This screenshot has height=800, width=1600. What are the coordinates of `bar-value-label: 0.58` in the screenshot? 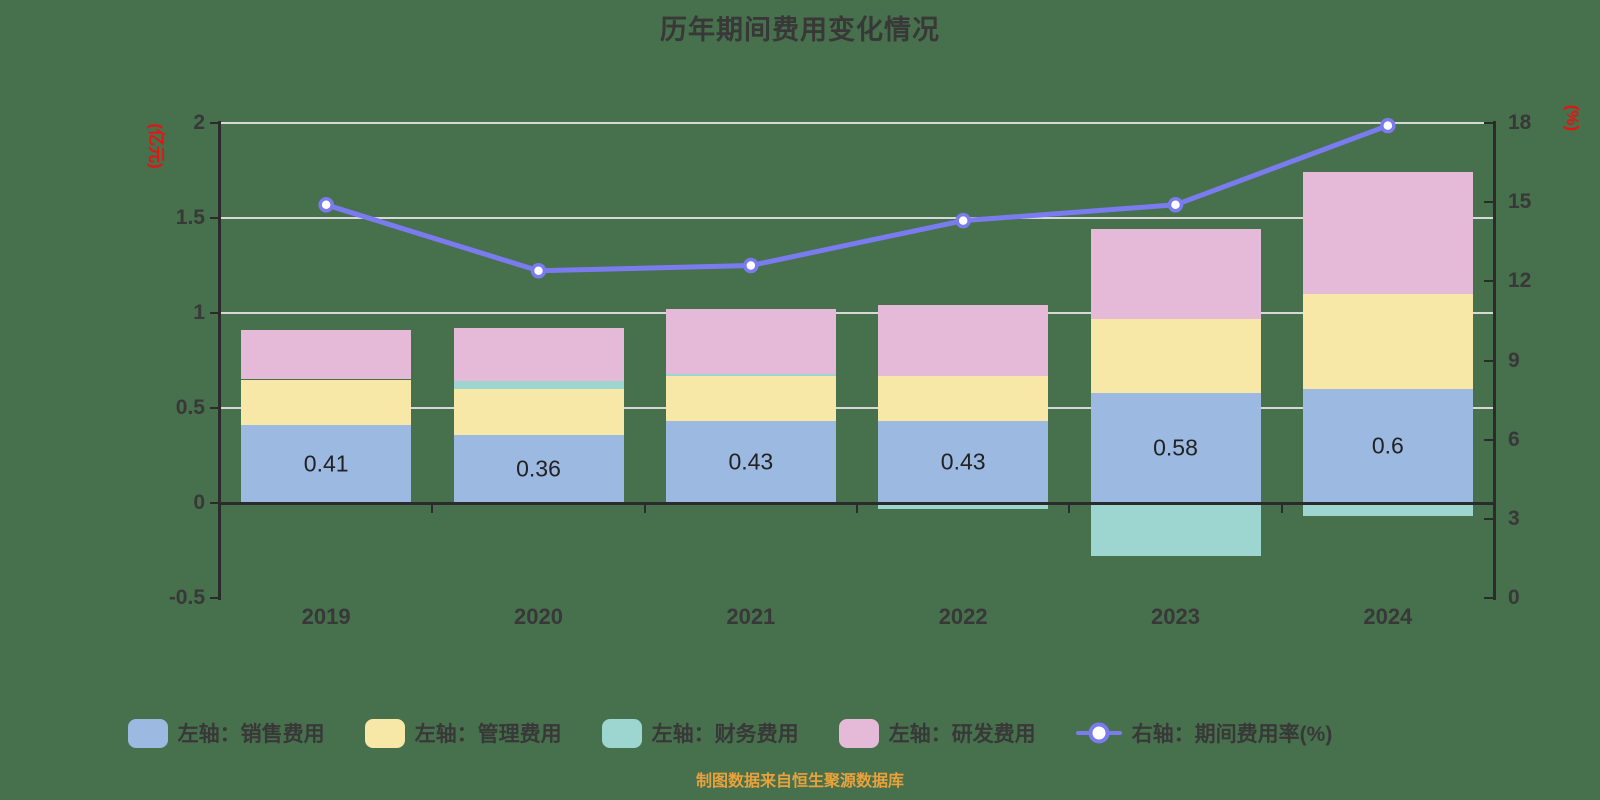 It's located at (1175, 447).